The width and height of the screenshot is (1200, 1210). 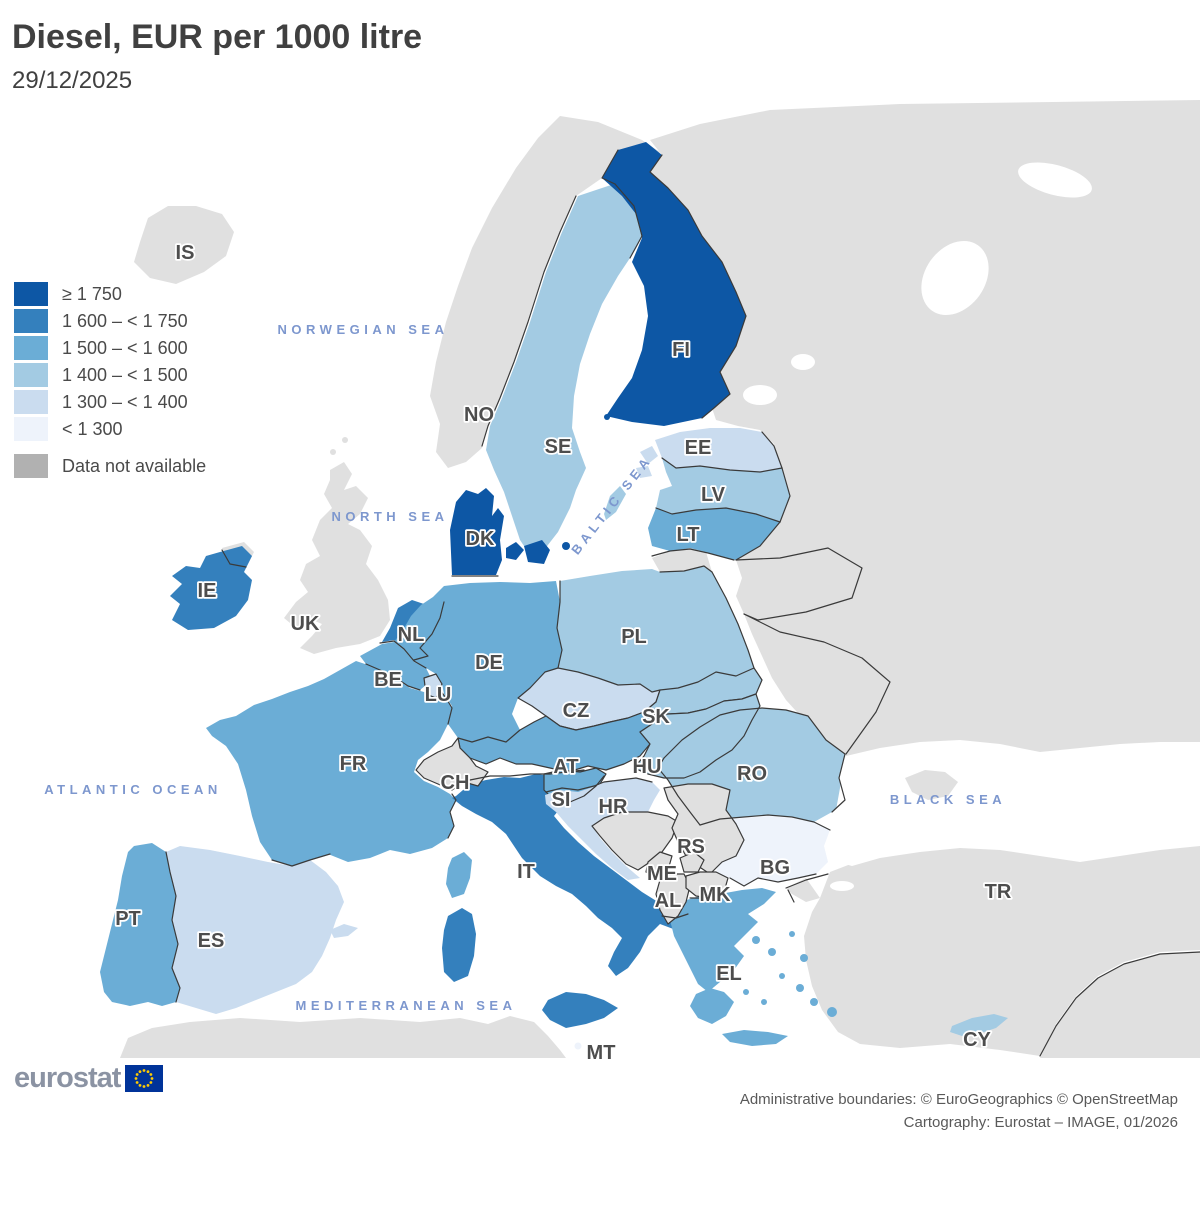 What do you see at coordinates (565, 767) in the screenshot?
I see `country-label-AT: AT` at bounding box center [565, 767].